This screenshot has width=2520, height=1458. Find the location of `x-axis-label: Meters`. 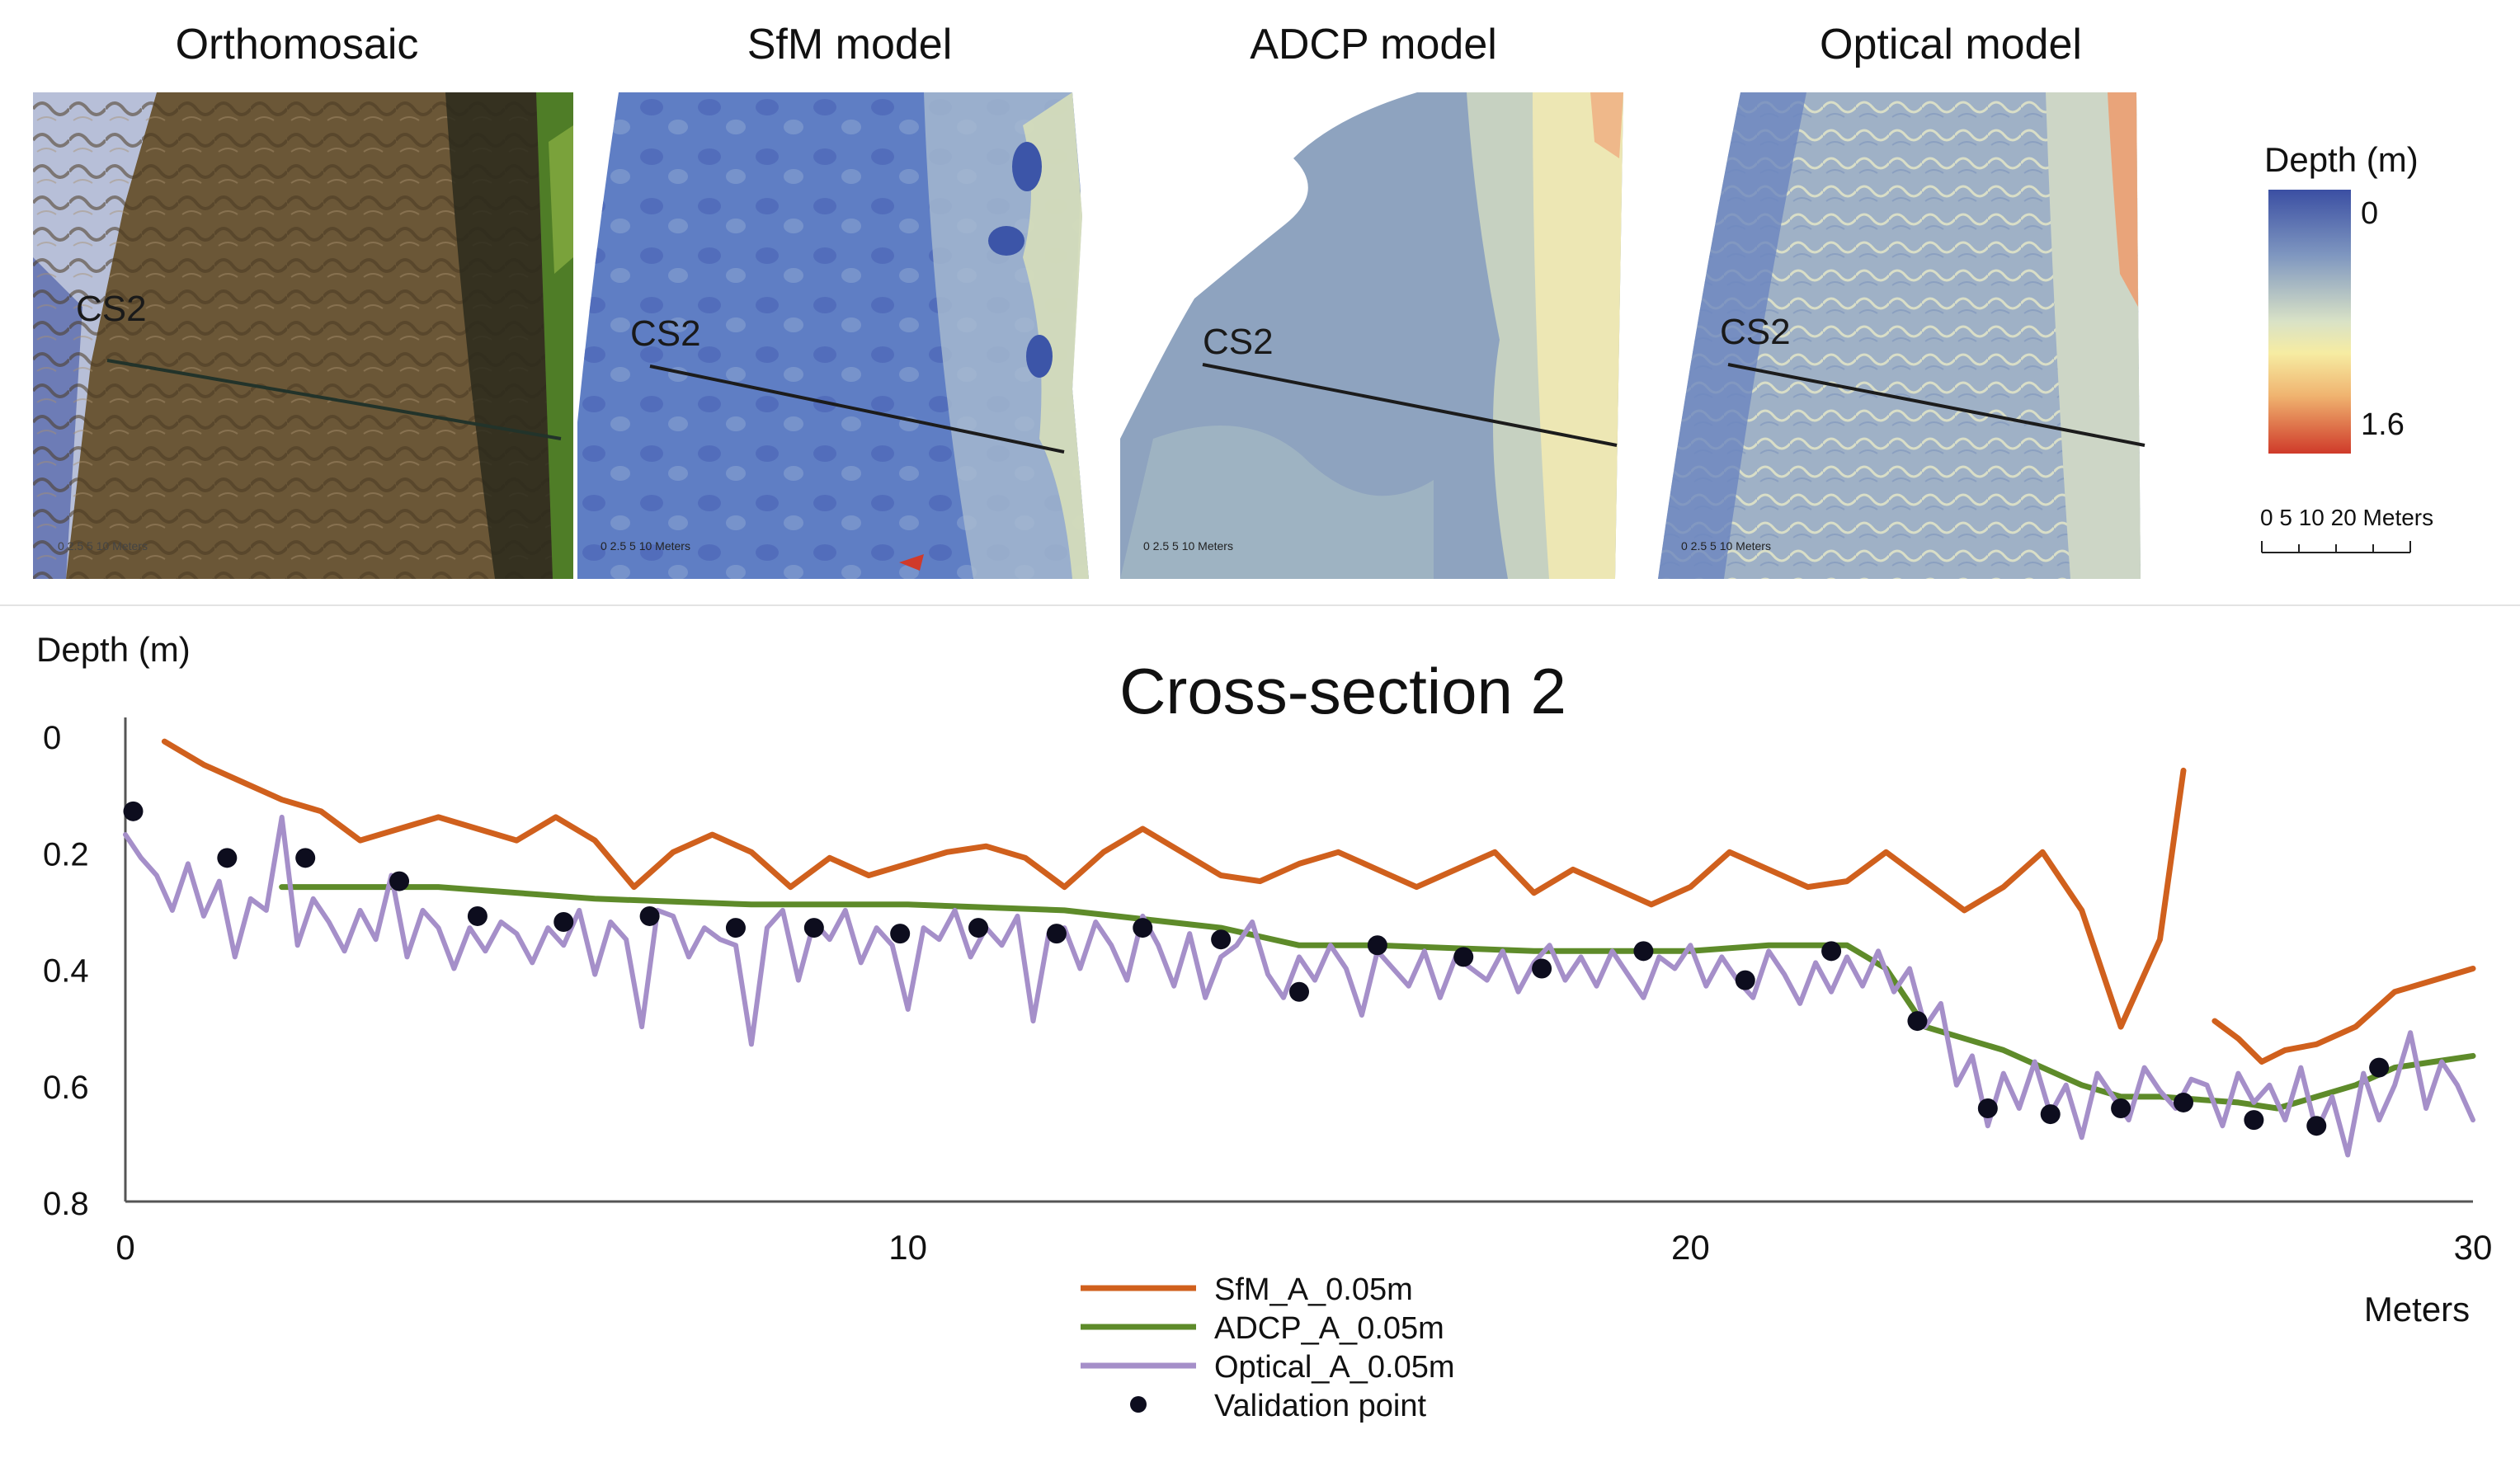

x-axis-label: Meters is located at coordinates (2417, 1309).